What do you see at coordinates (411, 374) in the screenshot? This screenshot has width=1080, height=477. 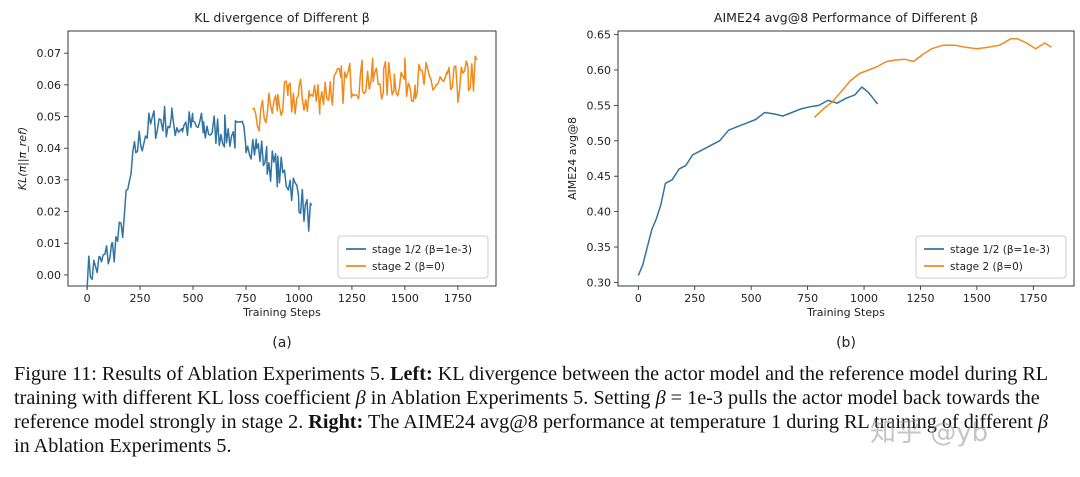 I see `left-label: Left:` at bounding box center [411, 374].